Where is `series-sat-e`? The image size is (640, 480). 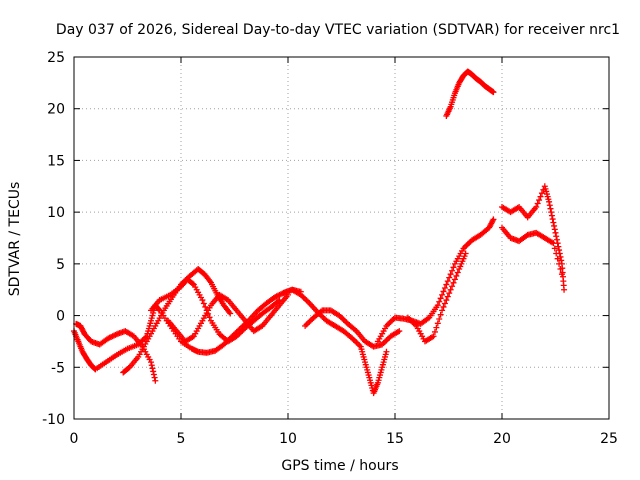 series-sat-e is located at coordinates (228, 318).